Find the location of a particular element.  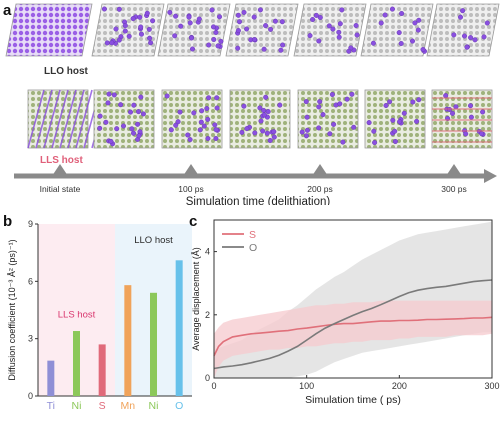

bar-s is located at coordinates (102, 370).